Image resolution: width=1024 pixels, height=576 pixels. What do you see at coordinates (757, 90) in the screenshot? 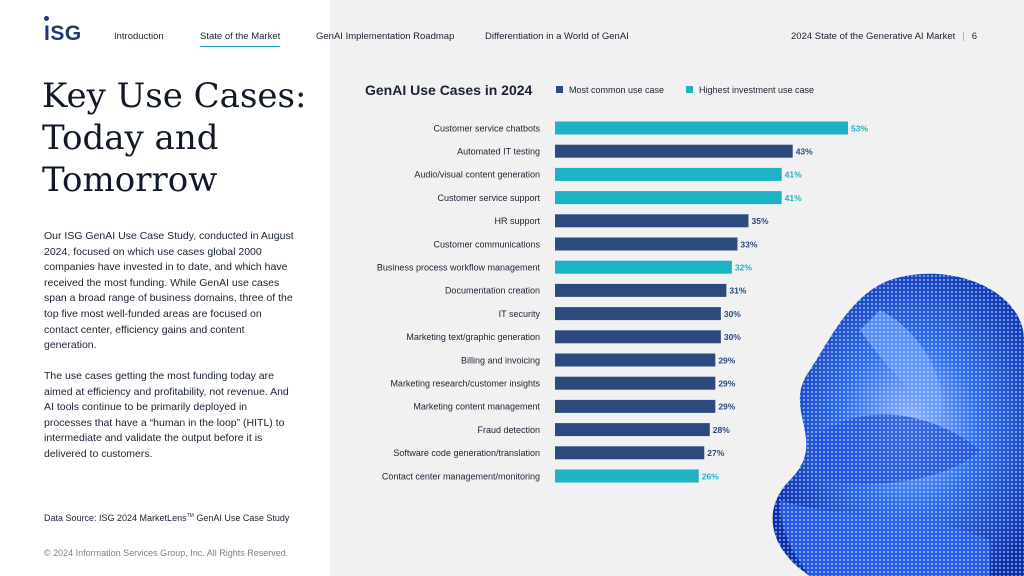
I see `legend-label-investment: Highest investment use case` at bounding box center [757, 90].